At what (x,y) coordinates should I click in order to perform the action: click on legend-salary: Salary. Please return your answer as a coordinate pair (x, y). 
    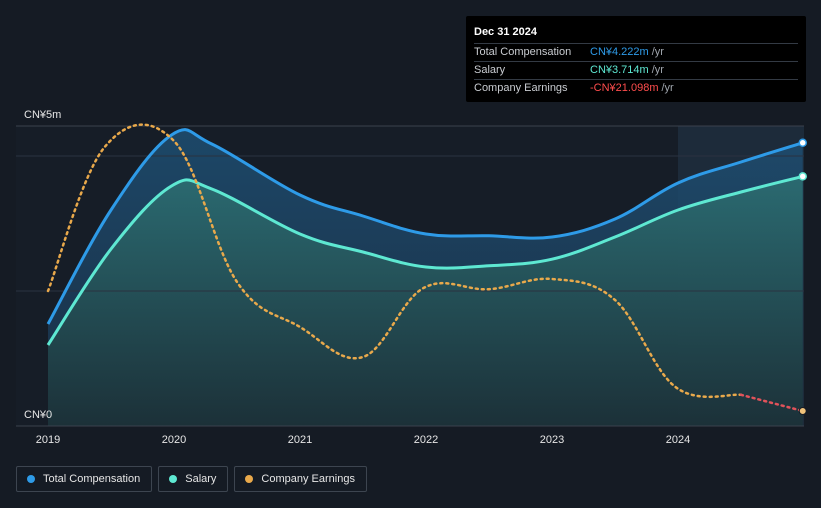
    Looking at the image, I should click on (193, 479).